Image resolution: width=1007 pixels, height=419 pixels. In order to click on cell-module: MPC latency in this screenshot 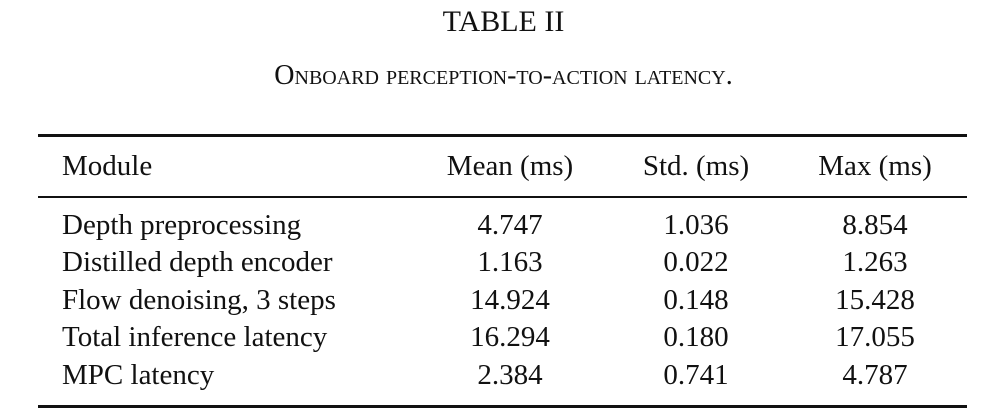, I will do `click(138, 375)`.